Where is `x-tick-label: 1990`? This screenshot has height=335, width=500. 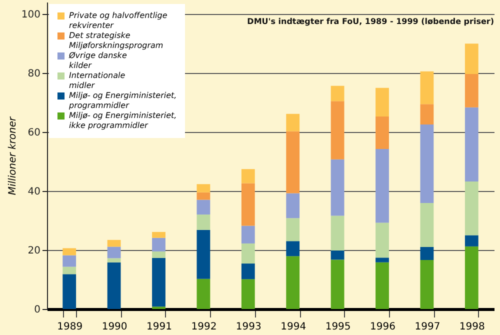
x-tick-label: 1990 is located at coordinates (115, 327).